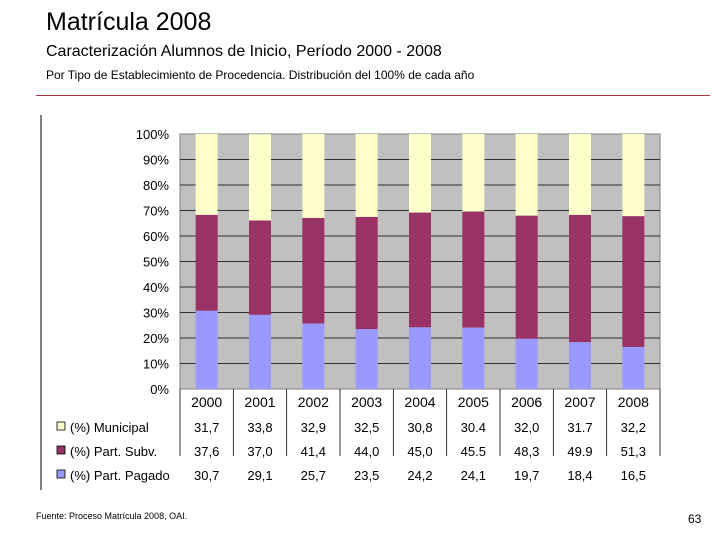  What do you see at coordinates (156, 160) in the screenshot?
I see `y-tick-label: 90%` at bounding box center [156, 160].